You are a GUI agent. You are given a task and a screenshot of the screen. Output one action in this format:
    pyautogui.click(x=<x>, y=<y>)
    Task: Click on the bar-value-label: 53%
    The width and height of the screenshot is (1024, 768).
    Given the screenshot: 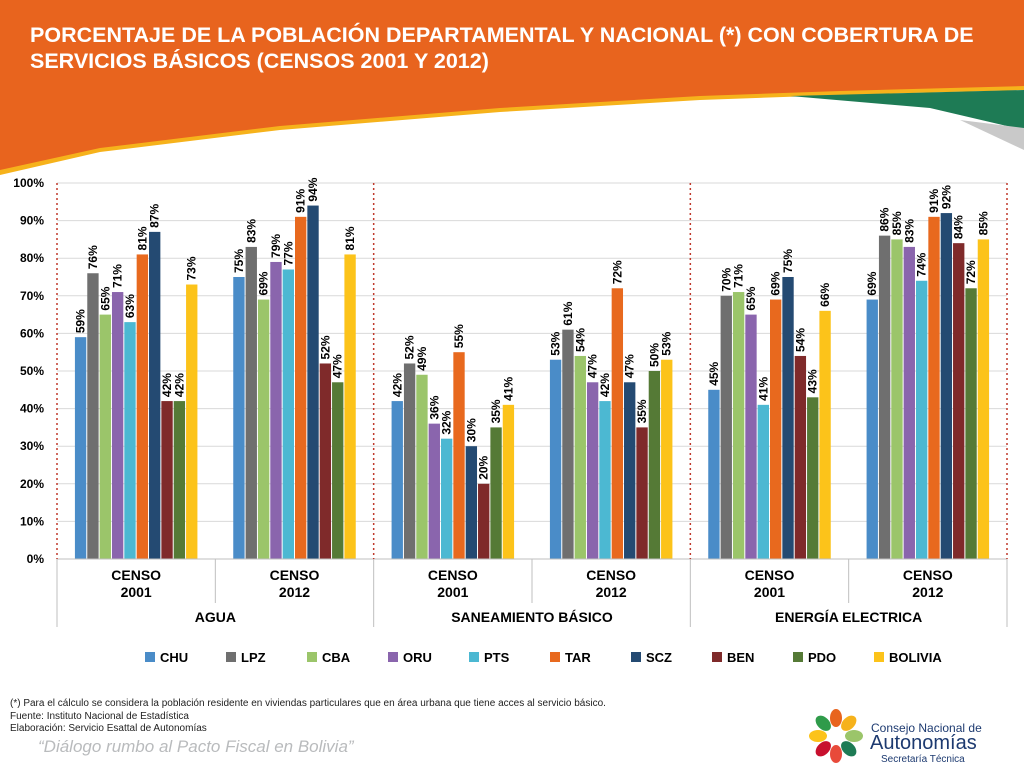 What is the action you would take?
    pyautogui.click(x=667, y=343)
    